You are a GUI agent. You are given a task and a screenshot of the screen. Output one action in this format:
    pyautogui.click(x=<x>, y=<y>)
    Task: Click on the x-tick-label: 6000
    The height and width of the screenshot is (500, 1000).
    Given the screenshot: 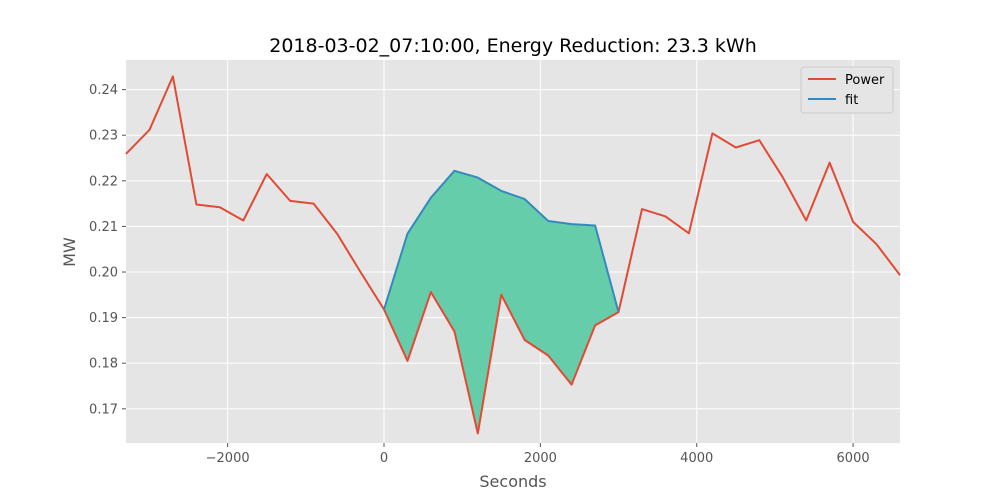 What is the action you would take?
    pyautogui.click(x=853, y=458)
    